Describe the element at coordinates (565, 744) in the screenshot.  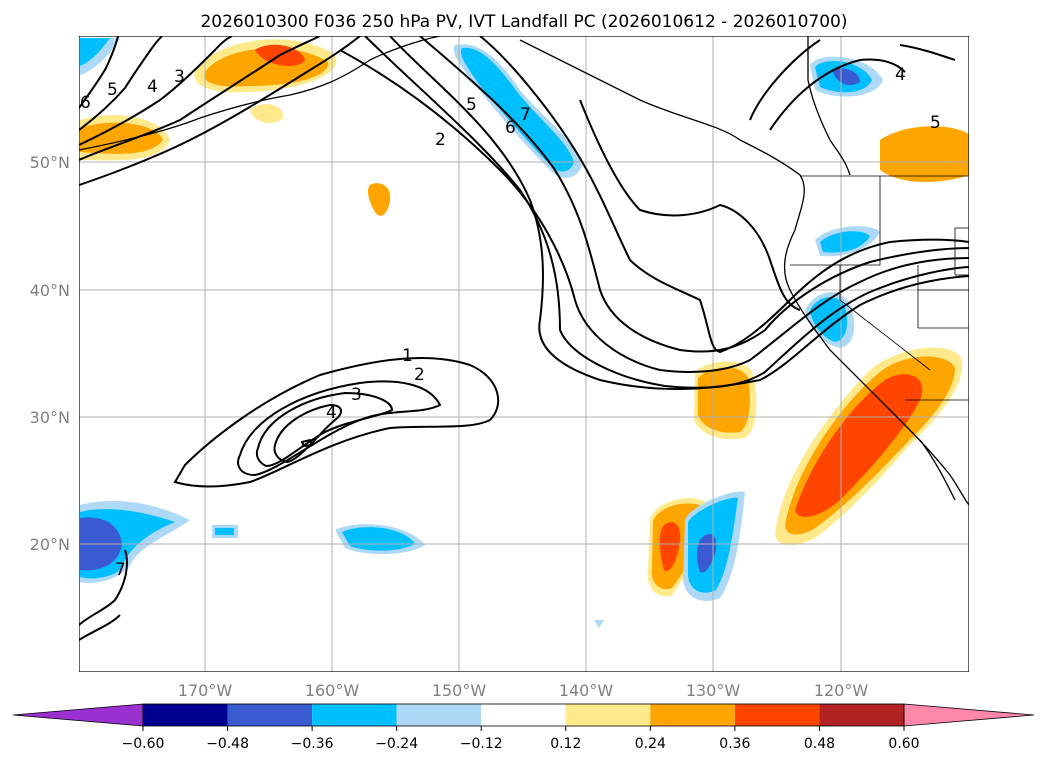
I see `colorbar-tick-label: 0.12` at that location.